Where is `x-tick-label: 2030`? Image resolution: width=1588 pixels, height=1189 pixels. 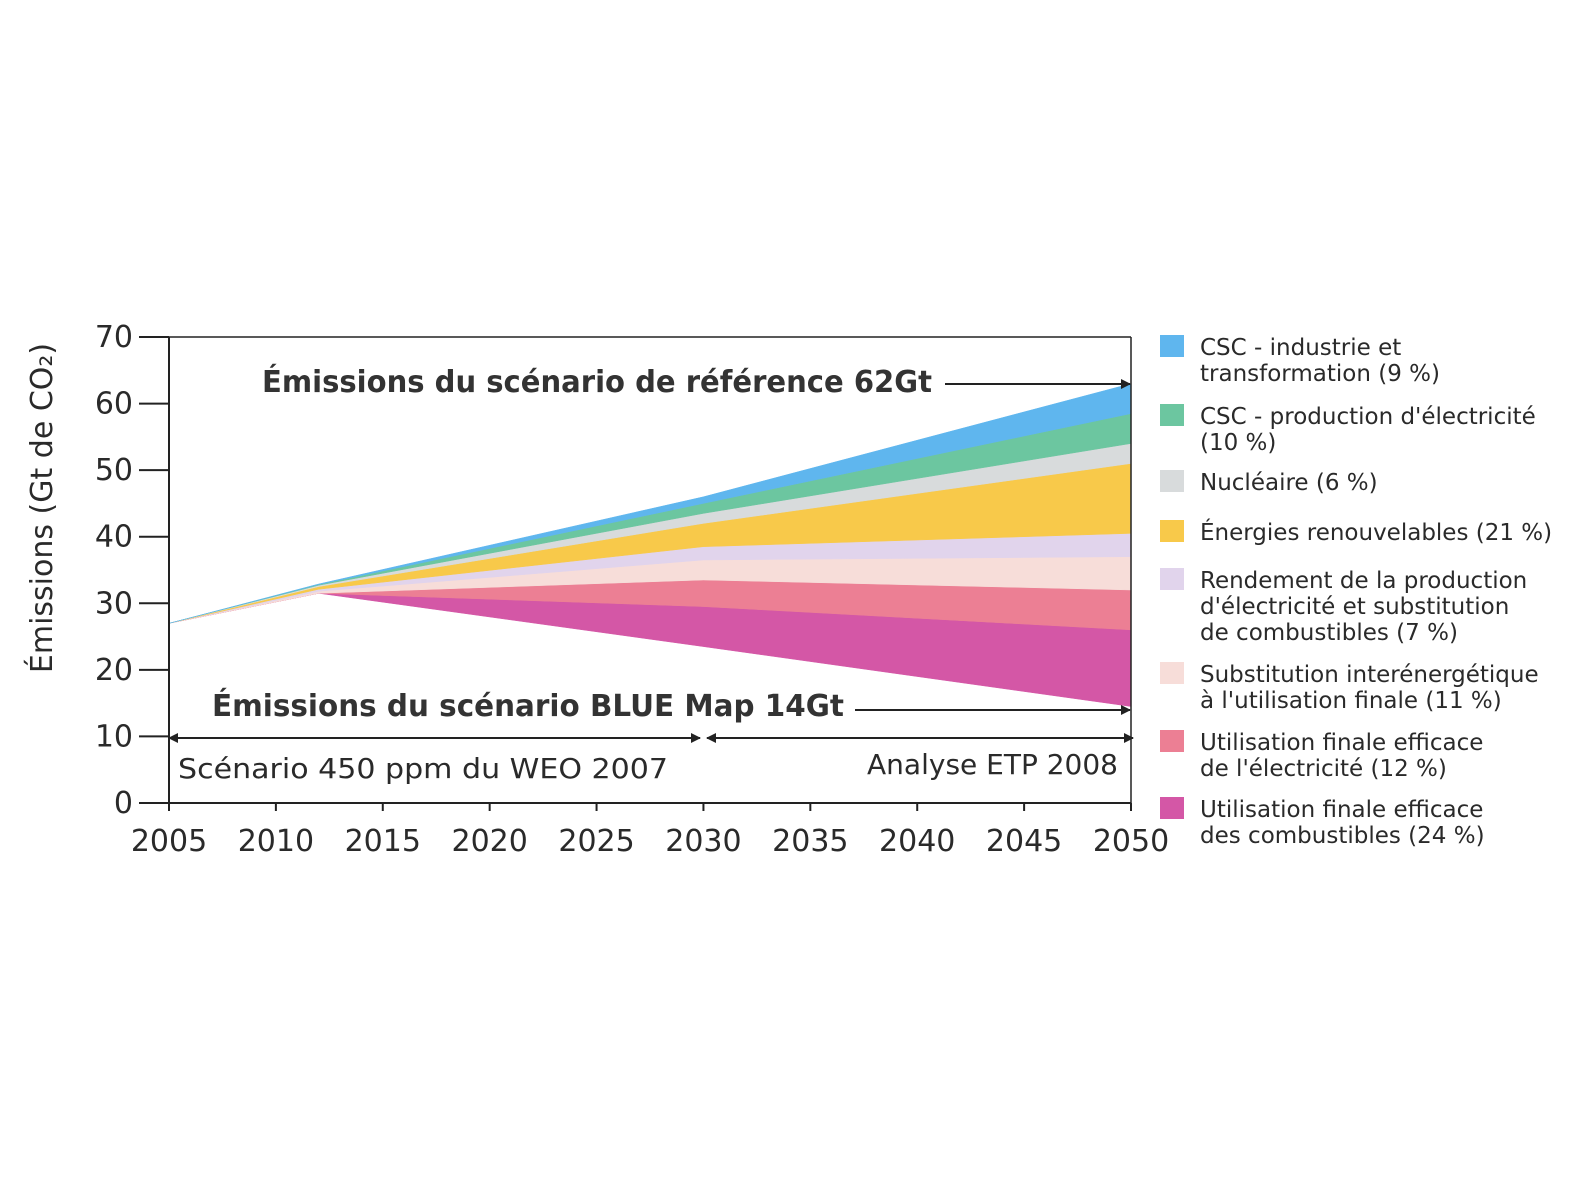
x-tick-label: 2030 is located at coordinates (703, 841).